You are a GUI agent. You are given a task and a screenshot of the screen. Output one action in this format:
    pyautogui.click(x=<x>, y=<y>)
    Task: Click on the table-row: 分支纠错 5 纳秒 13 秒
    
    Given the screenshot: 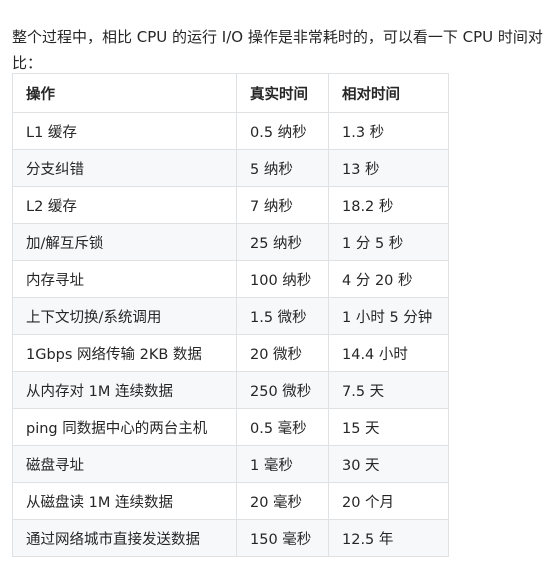 What is the action you would take?
    pyautogui.click(x=230, y=168)
    